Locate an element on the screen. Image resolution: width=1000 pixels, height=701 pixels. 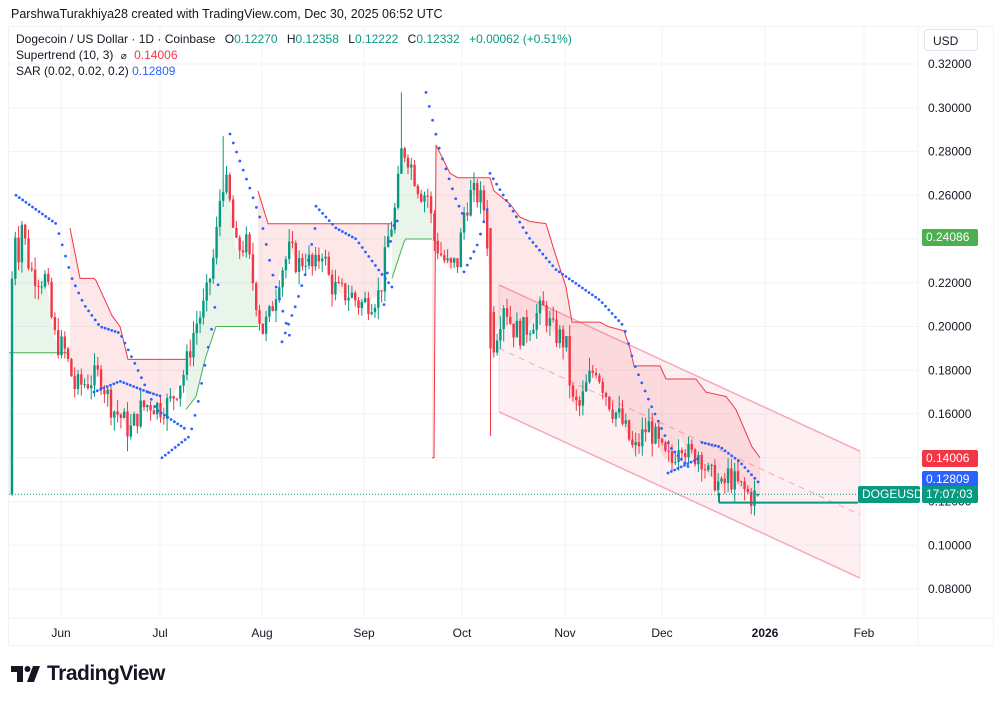
high-label: H is located at coordinates (291, 39).